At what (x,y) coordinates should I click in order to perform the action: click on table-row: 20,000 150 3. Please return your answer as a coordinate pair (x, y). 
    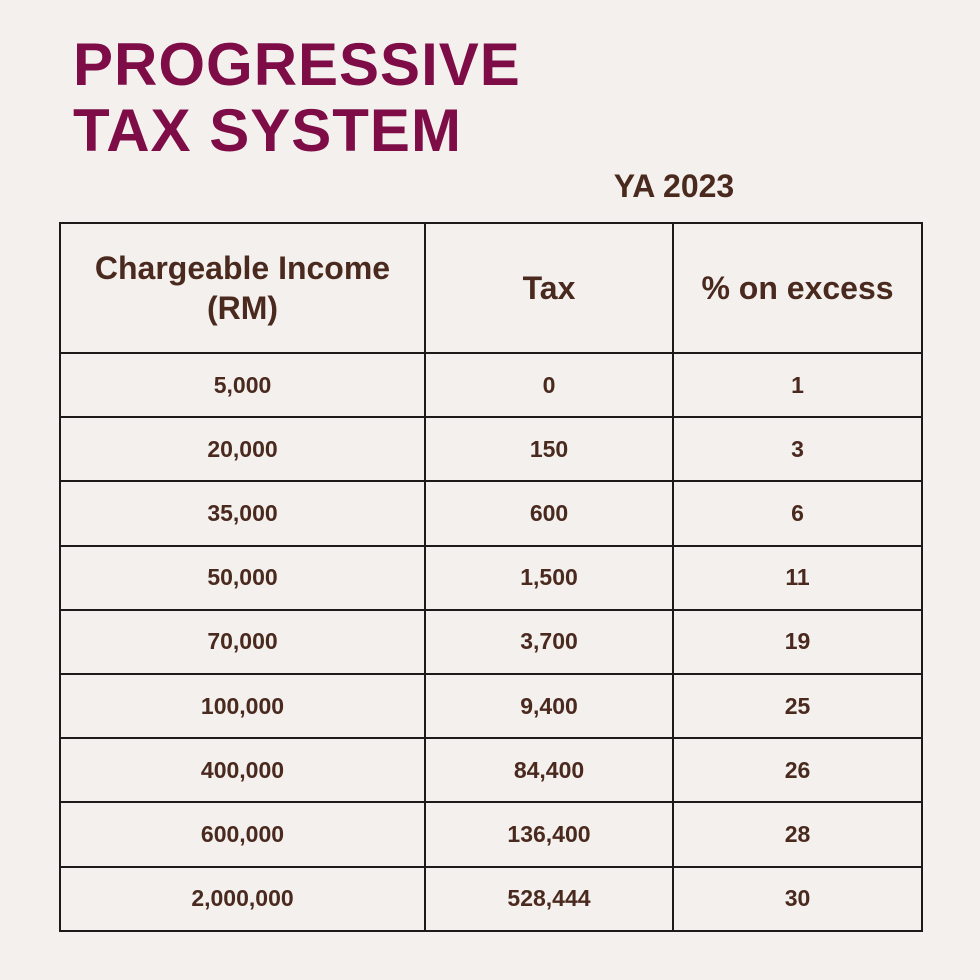
    Looking at the image, I should click on (491, 449).